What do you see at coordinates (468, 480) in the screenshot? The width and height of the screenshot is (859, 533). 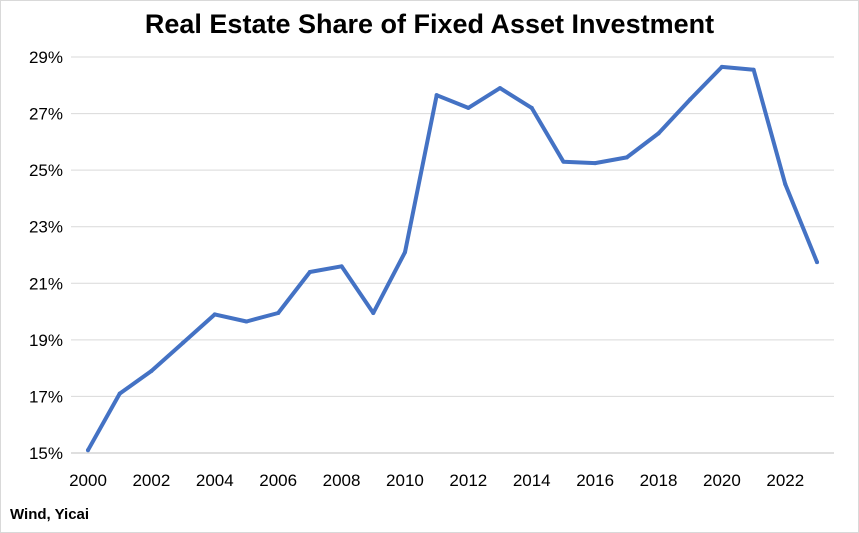 I see `x-tick-label: 2012` at bounding box center [468, 480].